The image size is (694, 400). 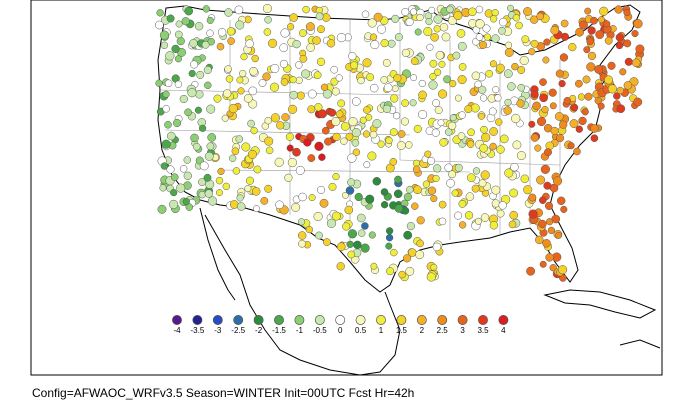 What do you see at coordinates (217, 254) in the screenshot?
I see `baja-outline` at bounding box center [217, 254].